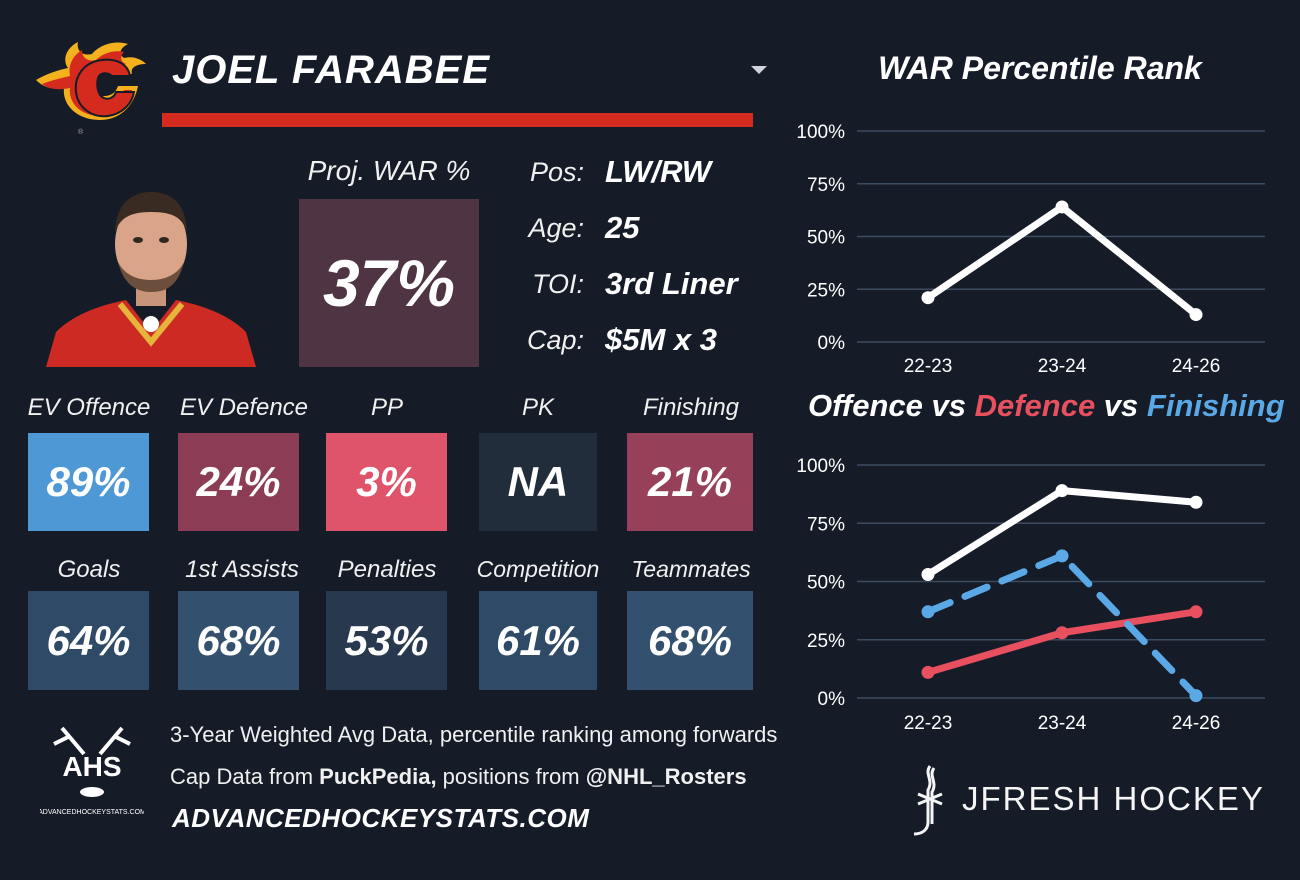 This screenshot has width=1300, height=880. I want to click on chart1-xtick-label: 24-26, so click(1196, 366).